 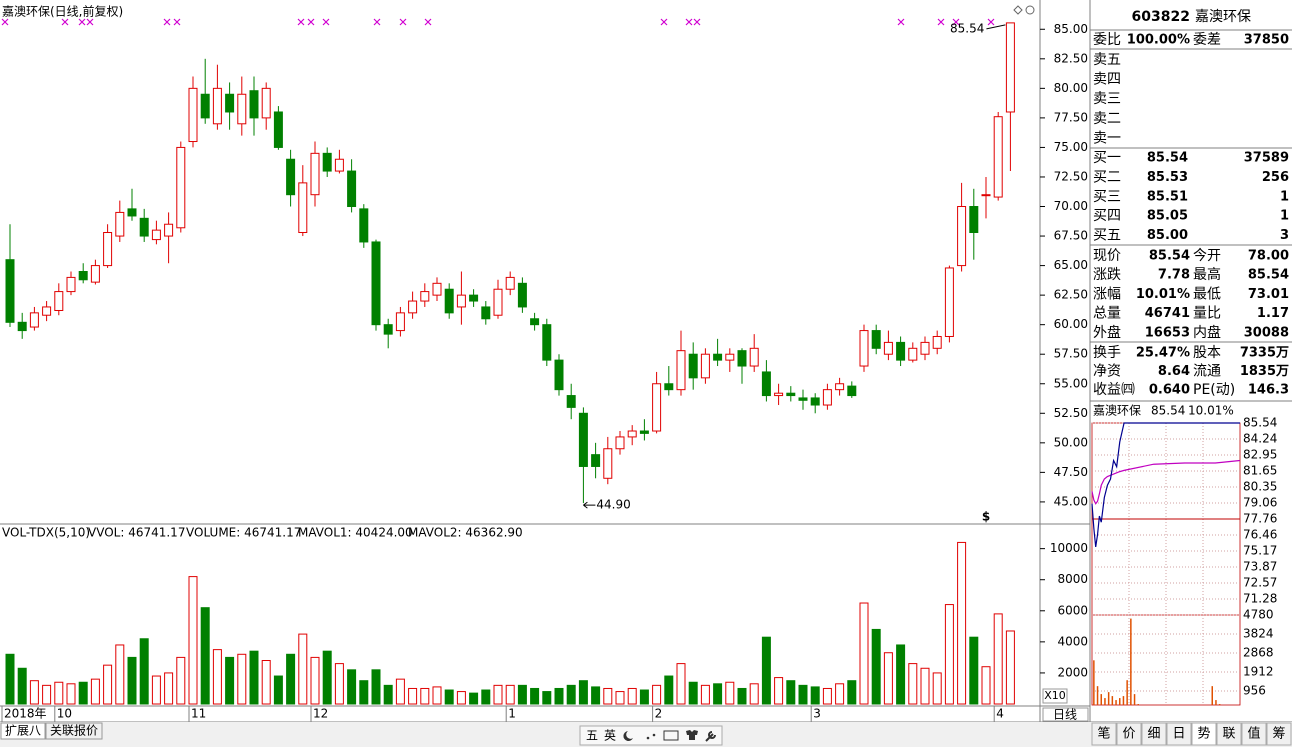 I want to click on right-tab-label: 势, so click(x=1203, y=734).